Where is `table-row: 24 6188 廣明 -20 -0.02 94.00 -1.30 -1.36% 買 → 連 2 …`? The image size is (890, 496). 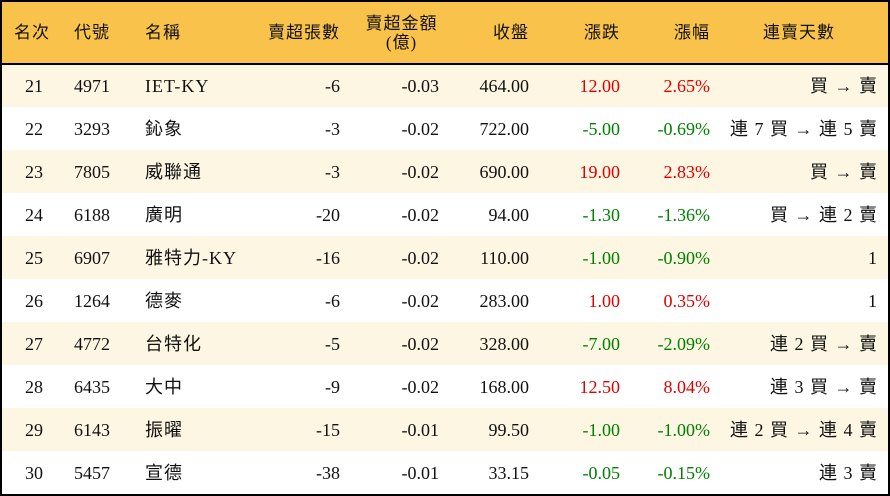 table-row: 24 6188 廣明 -20 -0.02 94.00 -1.30 -1.36% 買 → 連 2 … is located at coordinates (445, 214).